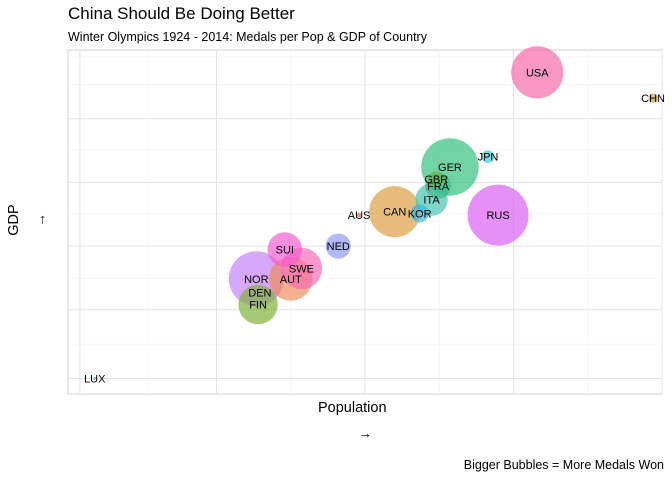 The width and height of the screenshot is (672, 480). What do you see at coordinates (352, 408) in the screenshot?
I see `x-axis-label: Population` at bounding box center [352, 408].